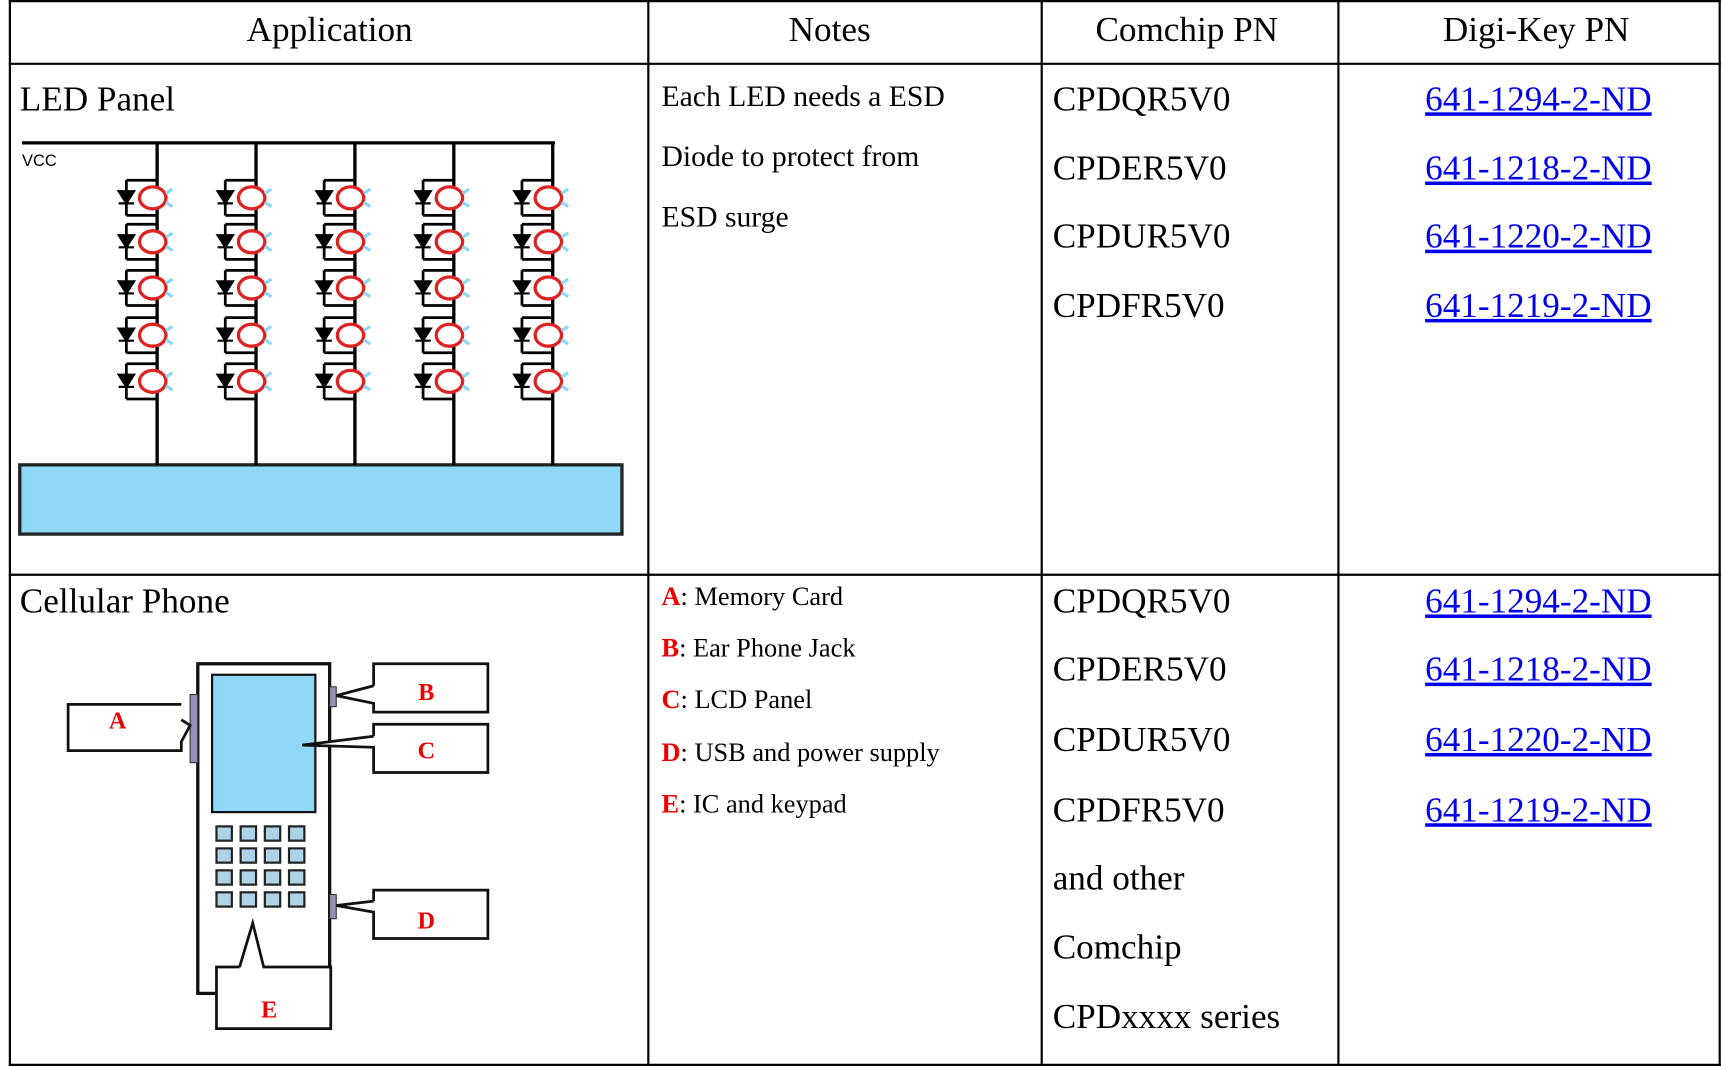  Describe the element at coordinates (1536, 29) in the screenshot. I see `header-cell: Digi-Key PN` at that location.